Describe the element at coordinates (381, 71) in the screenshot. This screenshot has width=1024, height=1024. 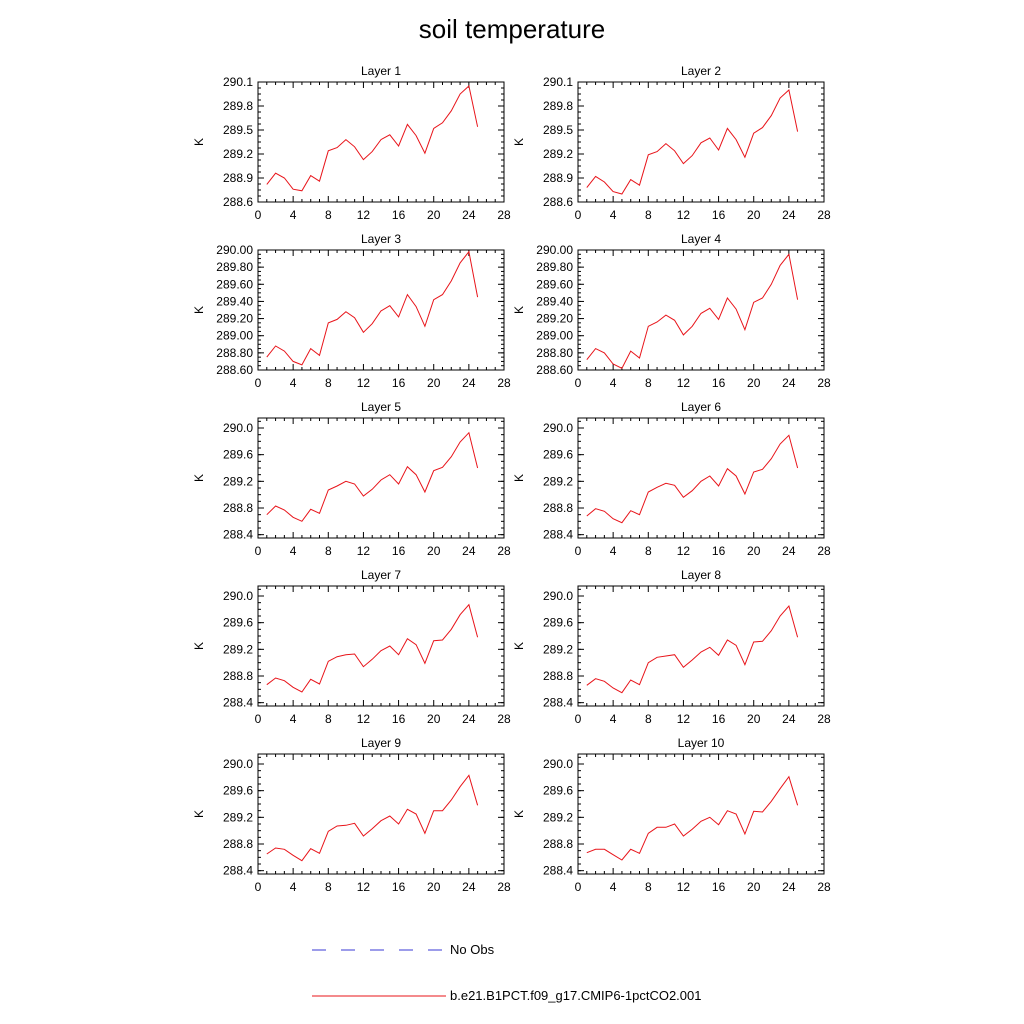
I see `panel-title: Layer 1` at that location.